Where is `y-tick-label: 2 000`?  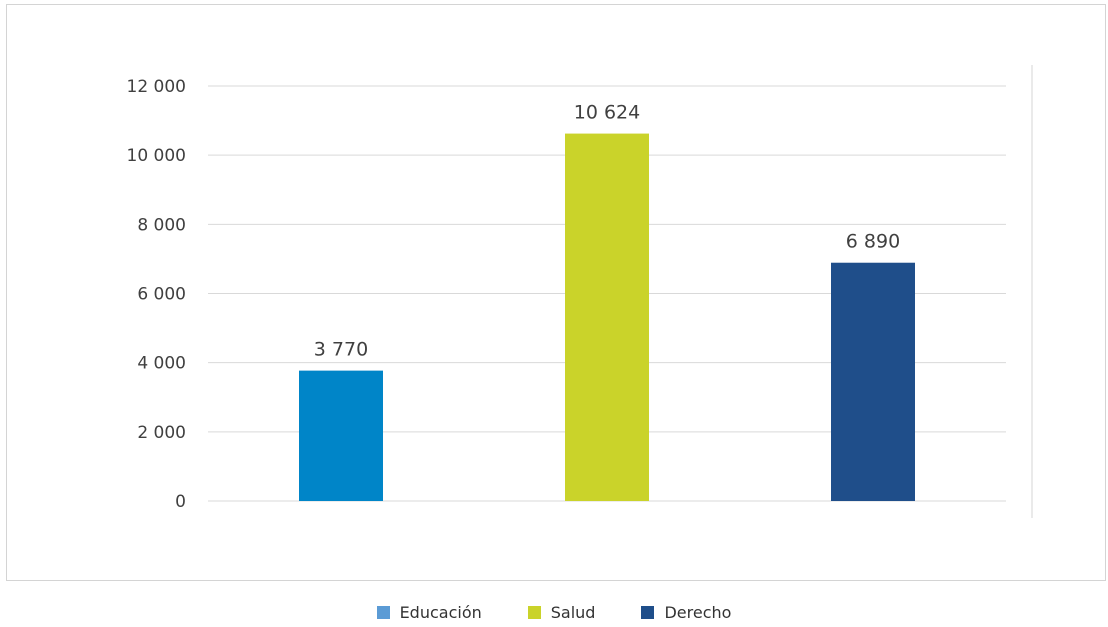 y-tick-label: 2 000 is located at coordinates (161, 433).